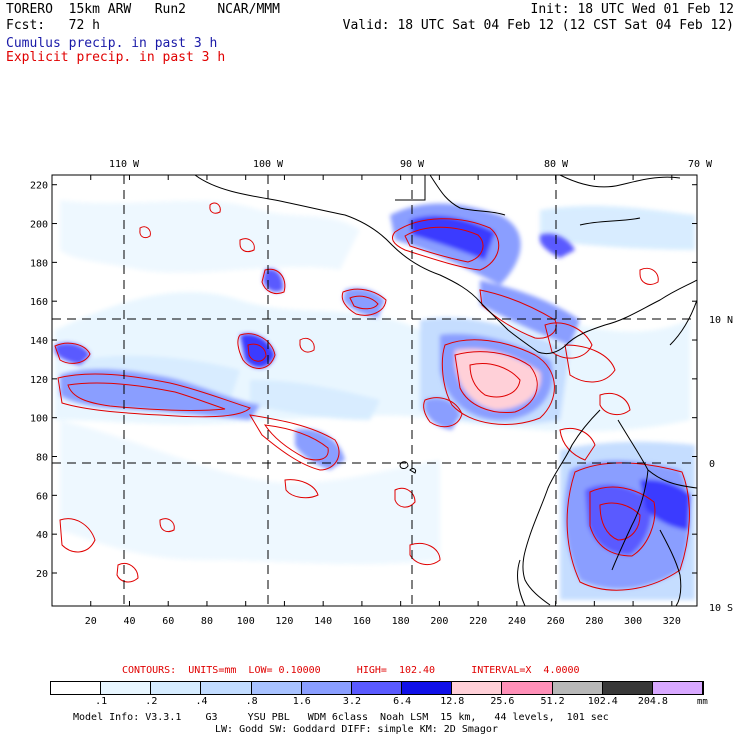  What do you see at coordinates (652, 701) in the screenshot?
I see `colorbar-label: 204.8` at bounding box center [652, 701].